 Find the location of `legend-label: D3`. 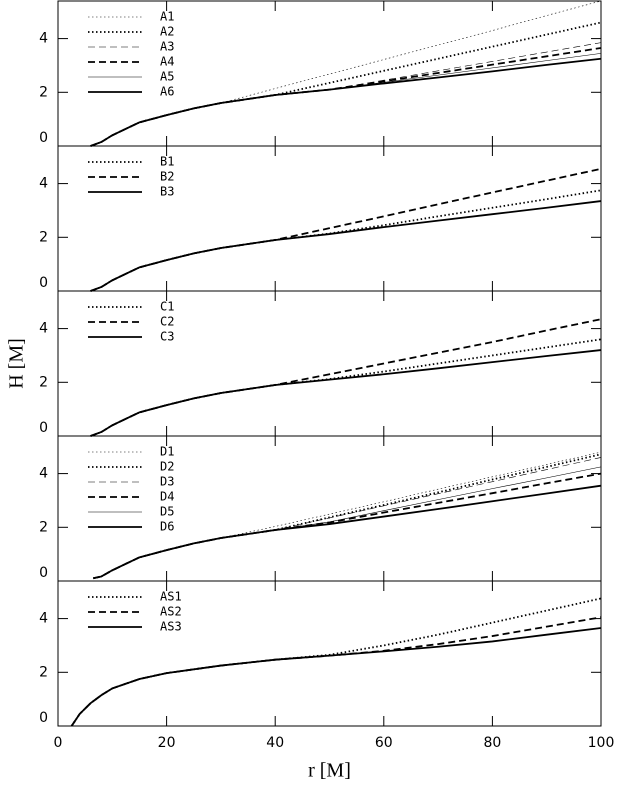

legend-label: D3 is located at coordinates (167, 482).